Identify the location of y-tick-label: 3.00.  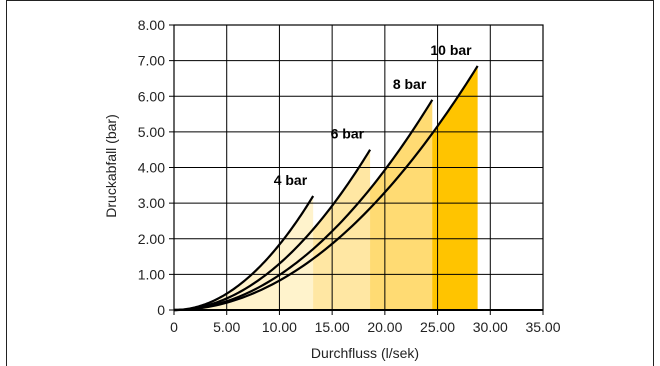
(151, 203).